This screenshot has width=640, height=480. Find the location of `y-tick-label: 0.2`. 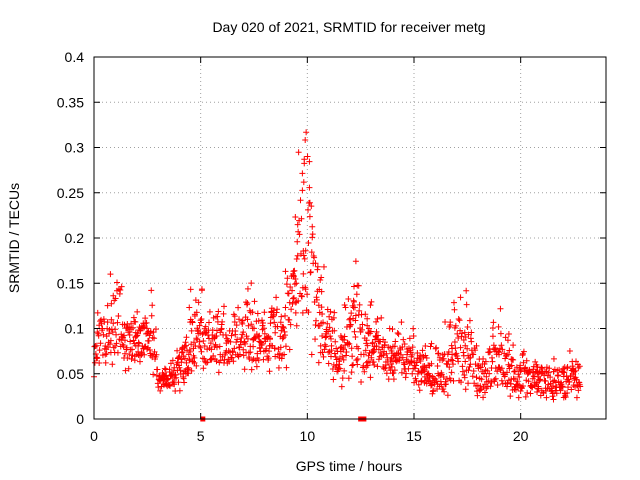

y-tick-label: 0.2 is located at coordinates (75, 238).